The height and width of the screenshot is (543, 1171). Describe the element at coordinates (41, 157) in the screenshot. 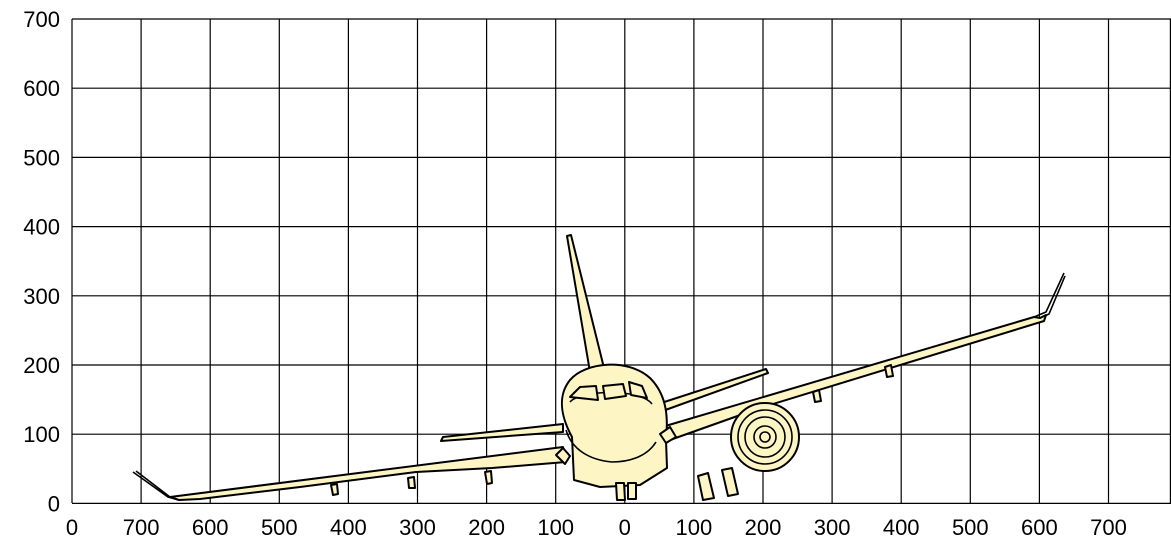

I see `y-tick-label: 500` at that location.